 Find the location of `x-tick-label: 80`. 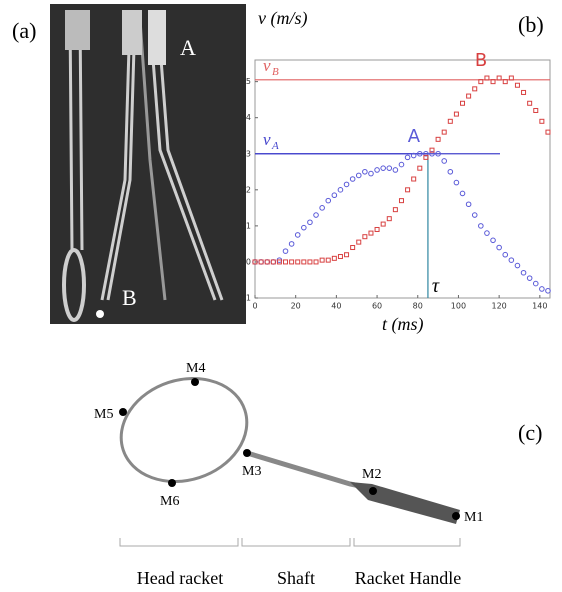

x-tick-label: 80 is located at coordinates (418, 306).